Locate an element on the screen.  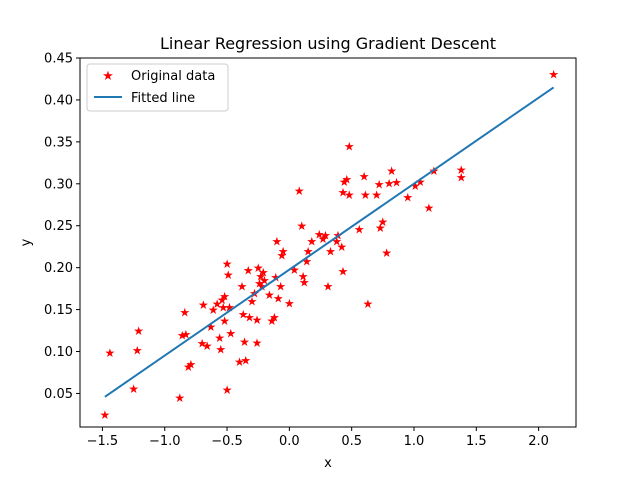
legend-star-marker-icon: ★ is located at coordinates (108, 76).